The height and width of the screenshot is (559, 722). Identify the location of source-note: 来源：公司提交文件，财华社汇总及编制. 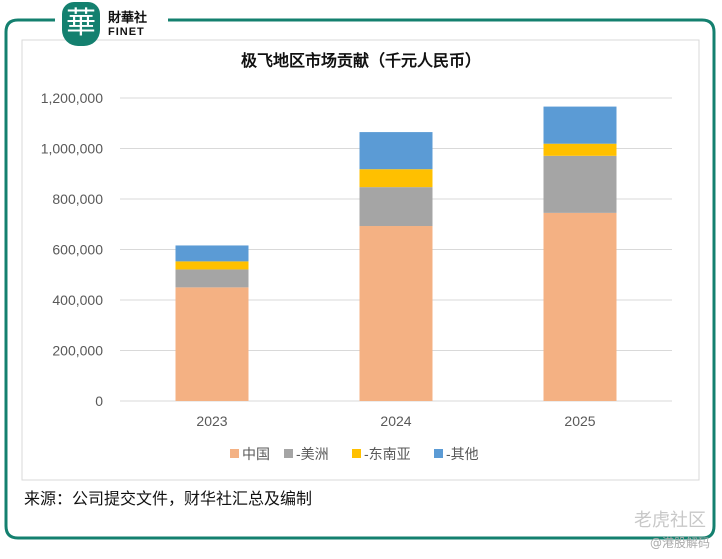
(168, 498).